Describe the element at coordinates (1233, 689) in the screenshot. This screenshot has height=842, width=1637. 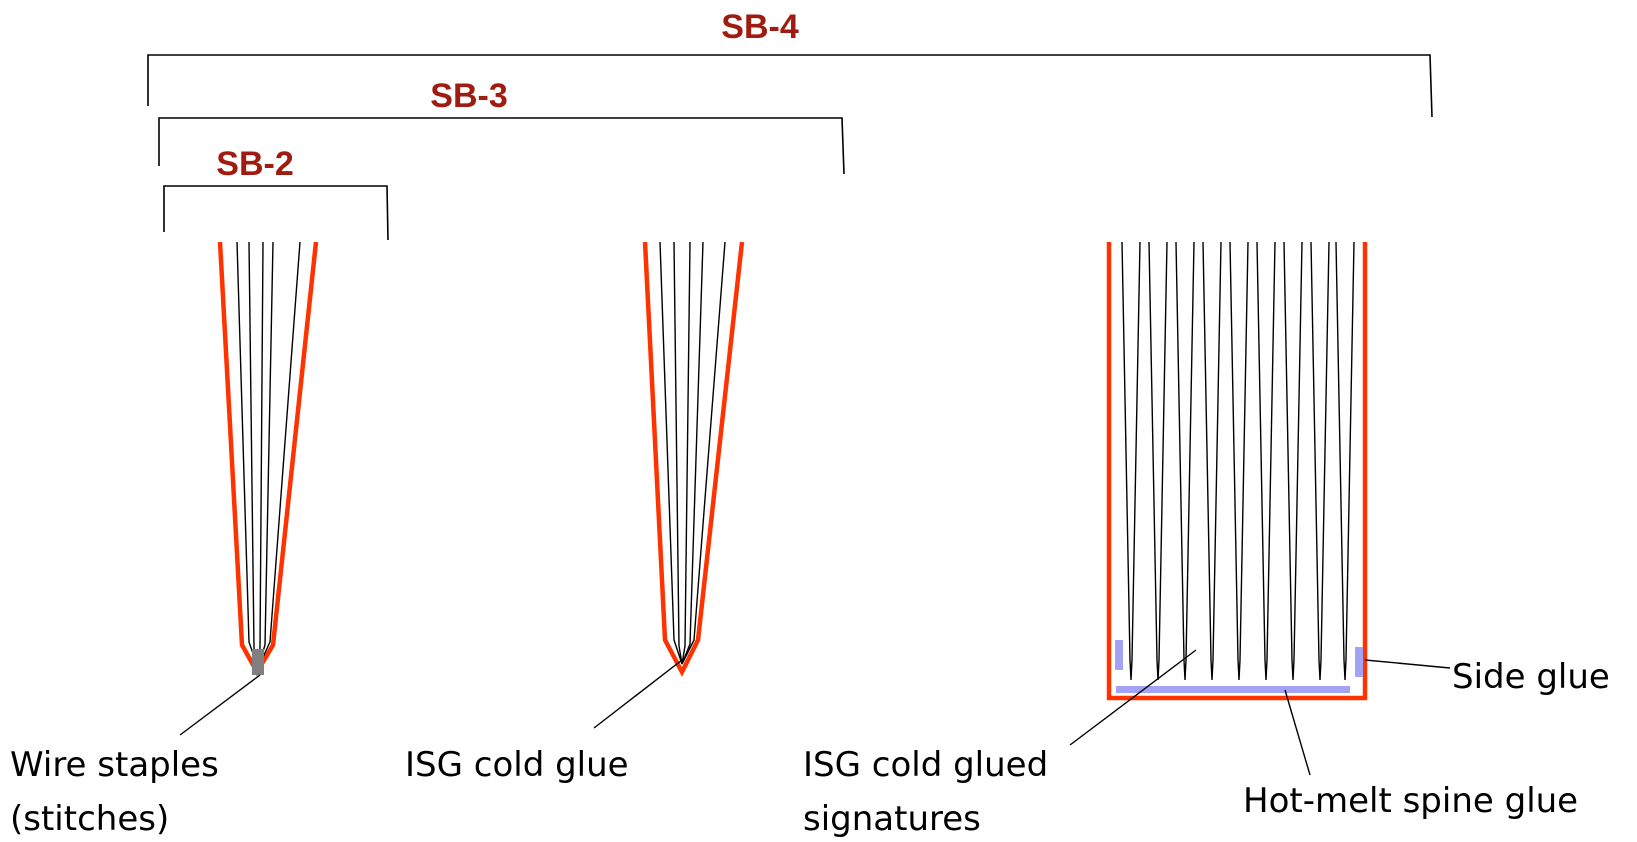
I see `hot-melt-spine-glue` at that location.